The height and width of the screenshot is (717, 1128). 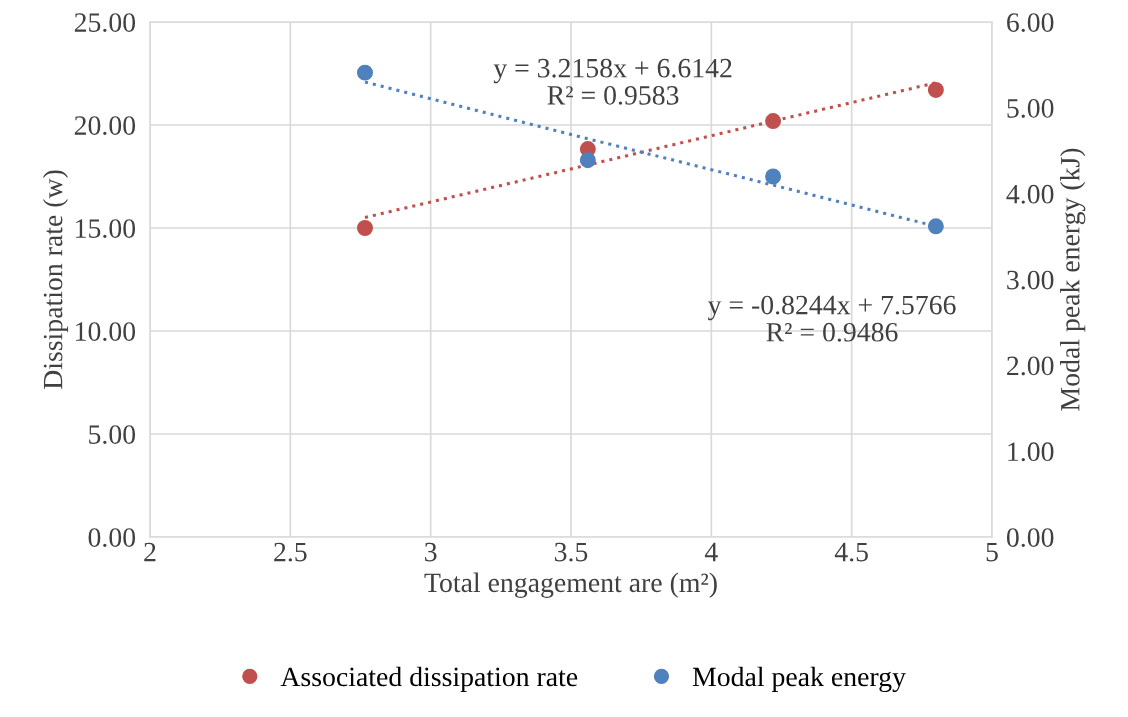 I want to click on y-axis-title: Dissipation rate (w), so click(x=55, y=280).